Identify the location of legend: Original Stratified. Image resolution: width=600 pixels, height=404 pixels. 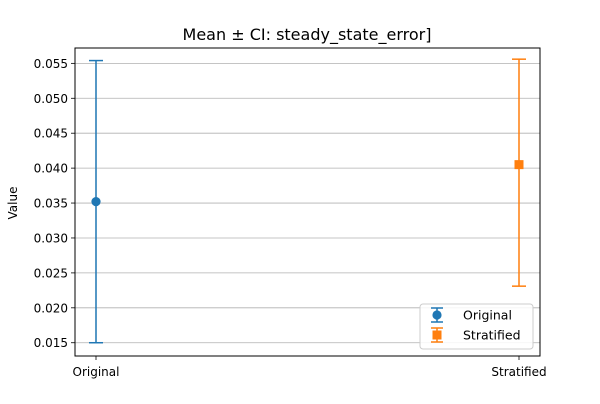
(476, 326).